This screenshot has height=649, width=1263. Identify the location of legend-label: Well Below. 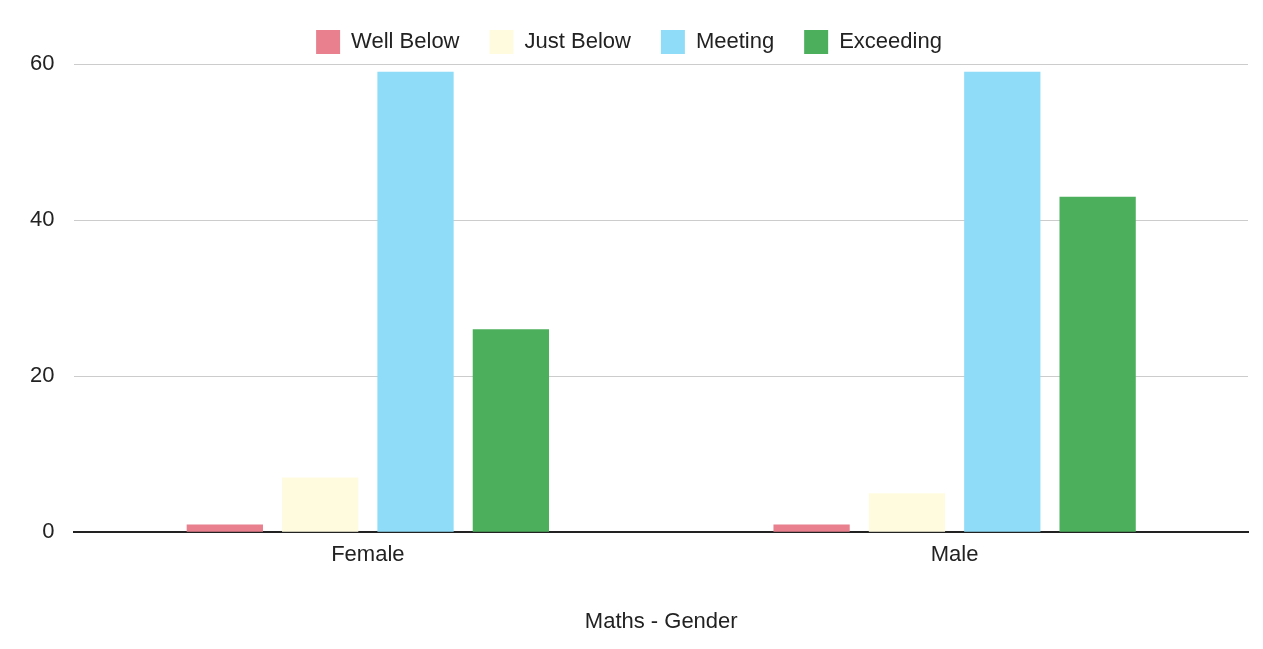
(405, 41).